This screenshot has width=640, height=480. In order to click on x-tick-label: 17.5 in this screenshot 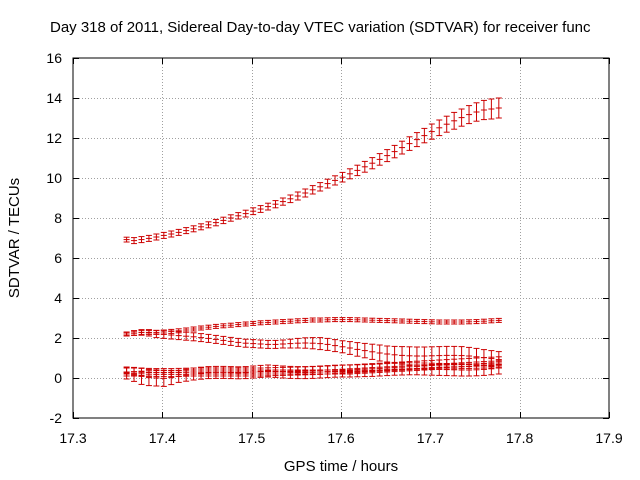, I will do `click(251, 438)`.